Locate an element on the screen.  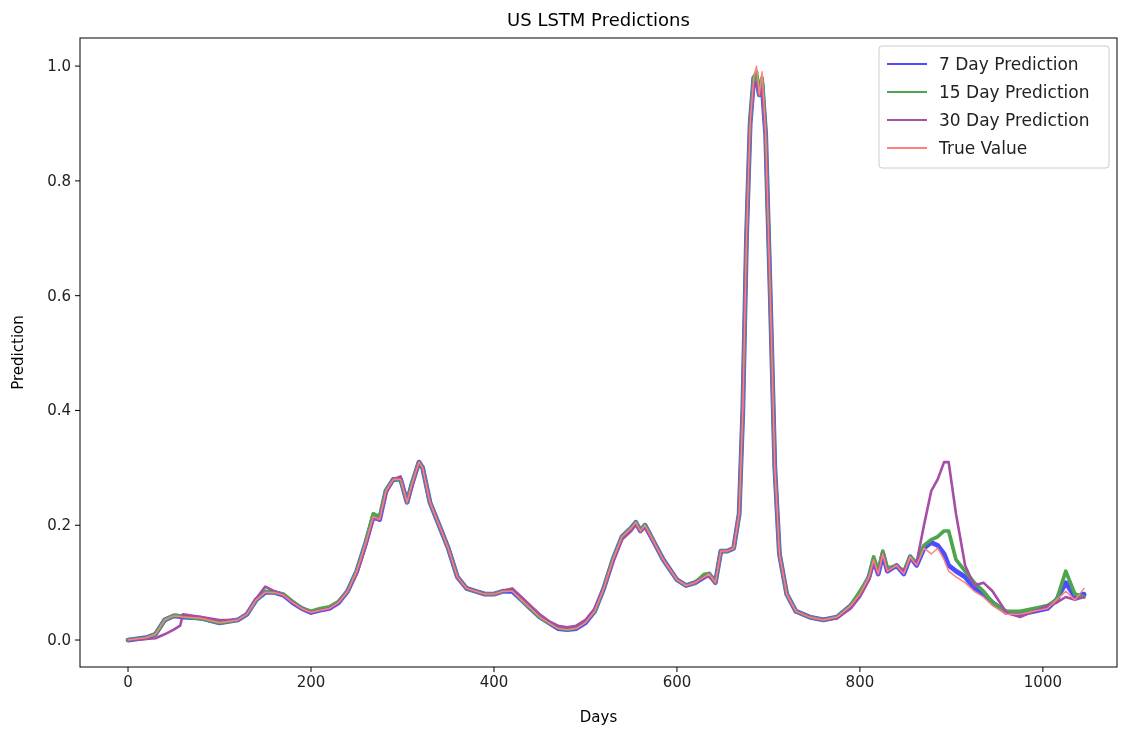
y-tick-label: 1.0 is located at coordinates (59, 66).